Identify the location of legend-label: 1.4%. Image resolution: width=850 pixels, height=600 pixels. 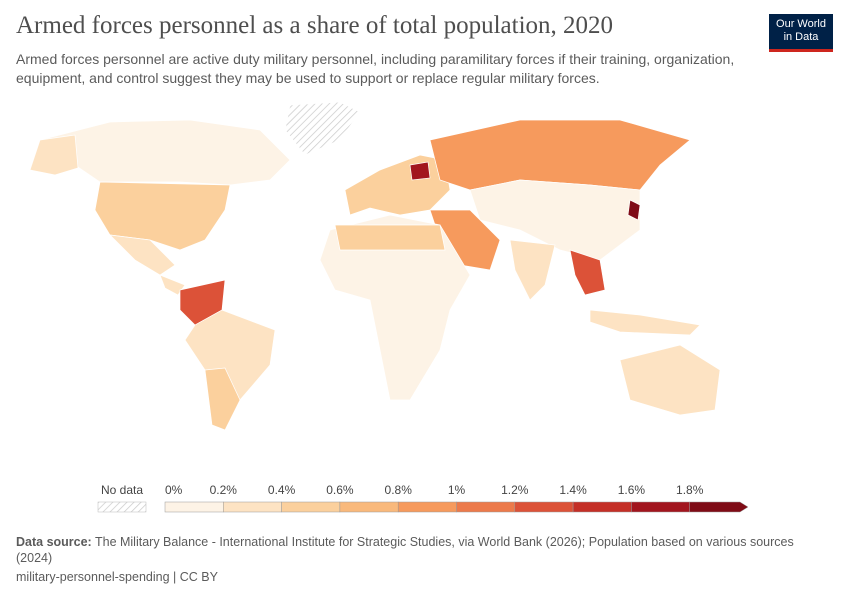
(573, 490).